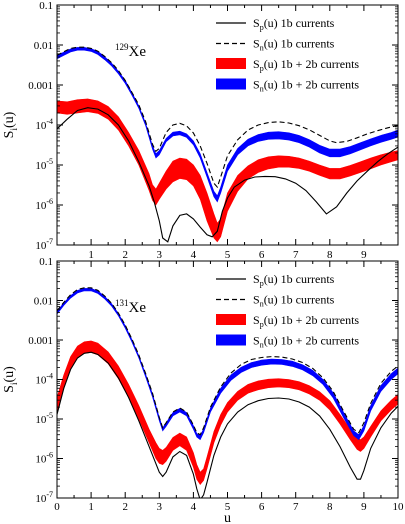 This screenshot has width=405, height=524. Describe the element at coordinates (130, 307) in the screenshot. I see `isotope-label: 131Xe` at that location.